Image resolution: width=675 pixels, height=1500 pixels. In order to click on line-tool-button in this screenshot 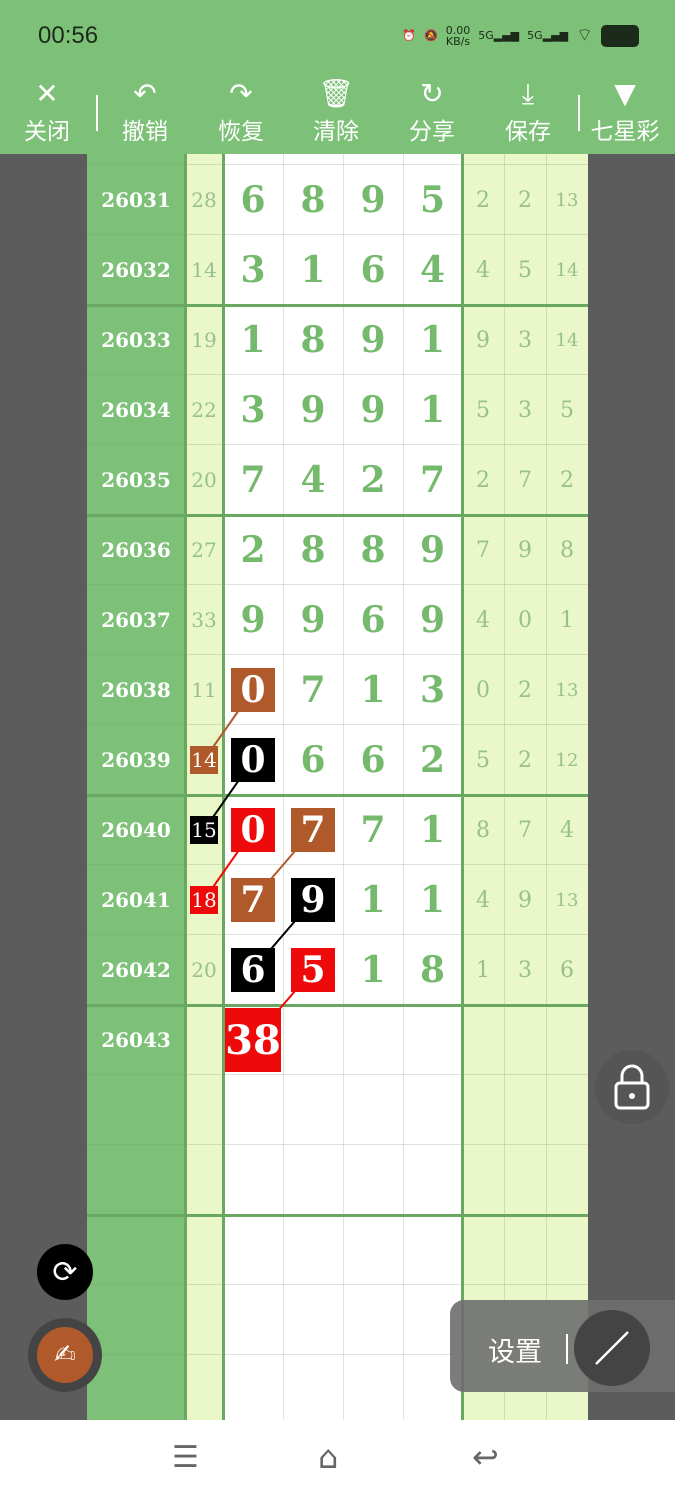, I will do `click(612, 1348)`.